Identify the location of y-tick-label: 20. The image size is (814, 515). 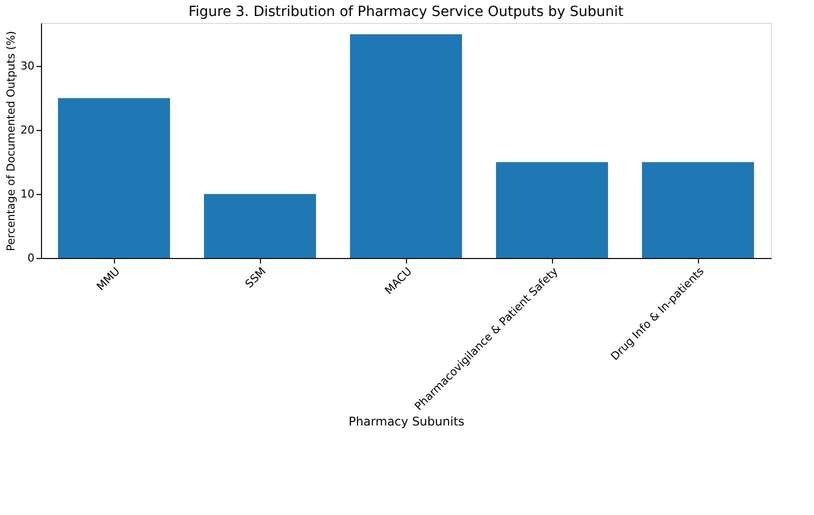
(27, 130).